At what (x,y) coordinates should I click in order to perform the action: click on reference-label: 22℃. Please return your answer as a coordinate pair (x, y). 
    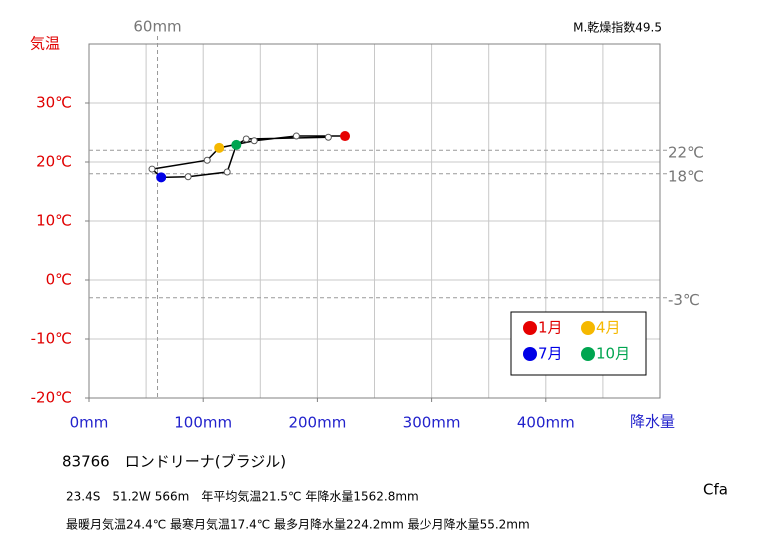
    Looking at the image, I should click on (686, 153).